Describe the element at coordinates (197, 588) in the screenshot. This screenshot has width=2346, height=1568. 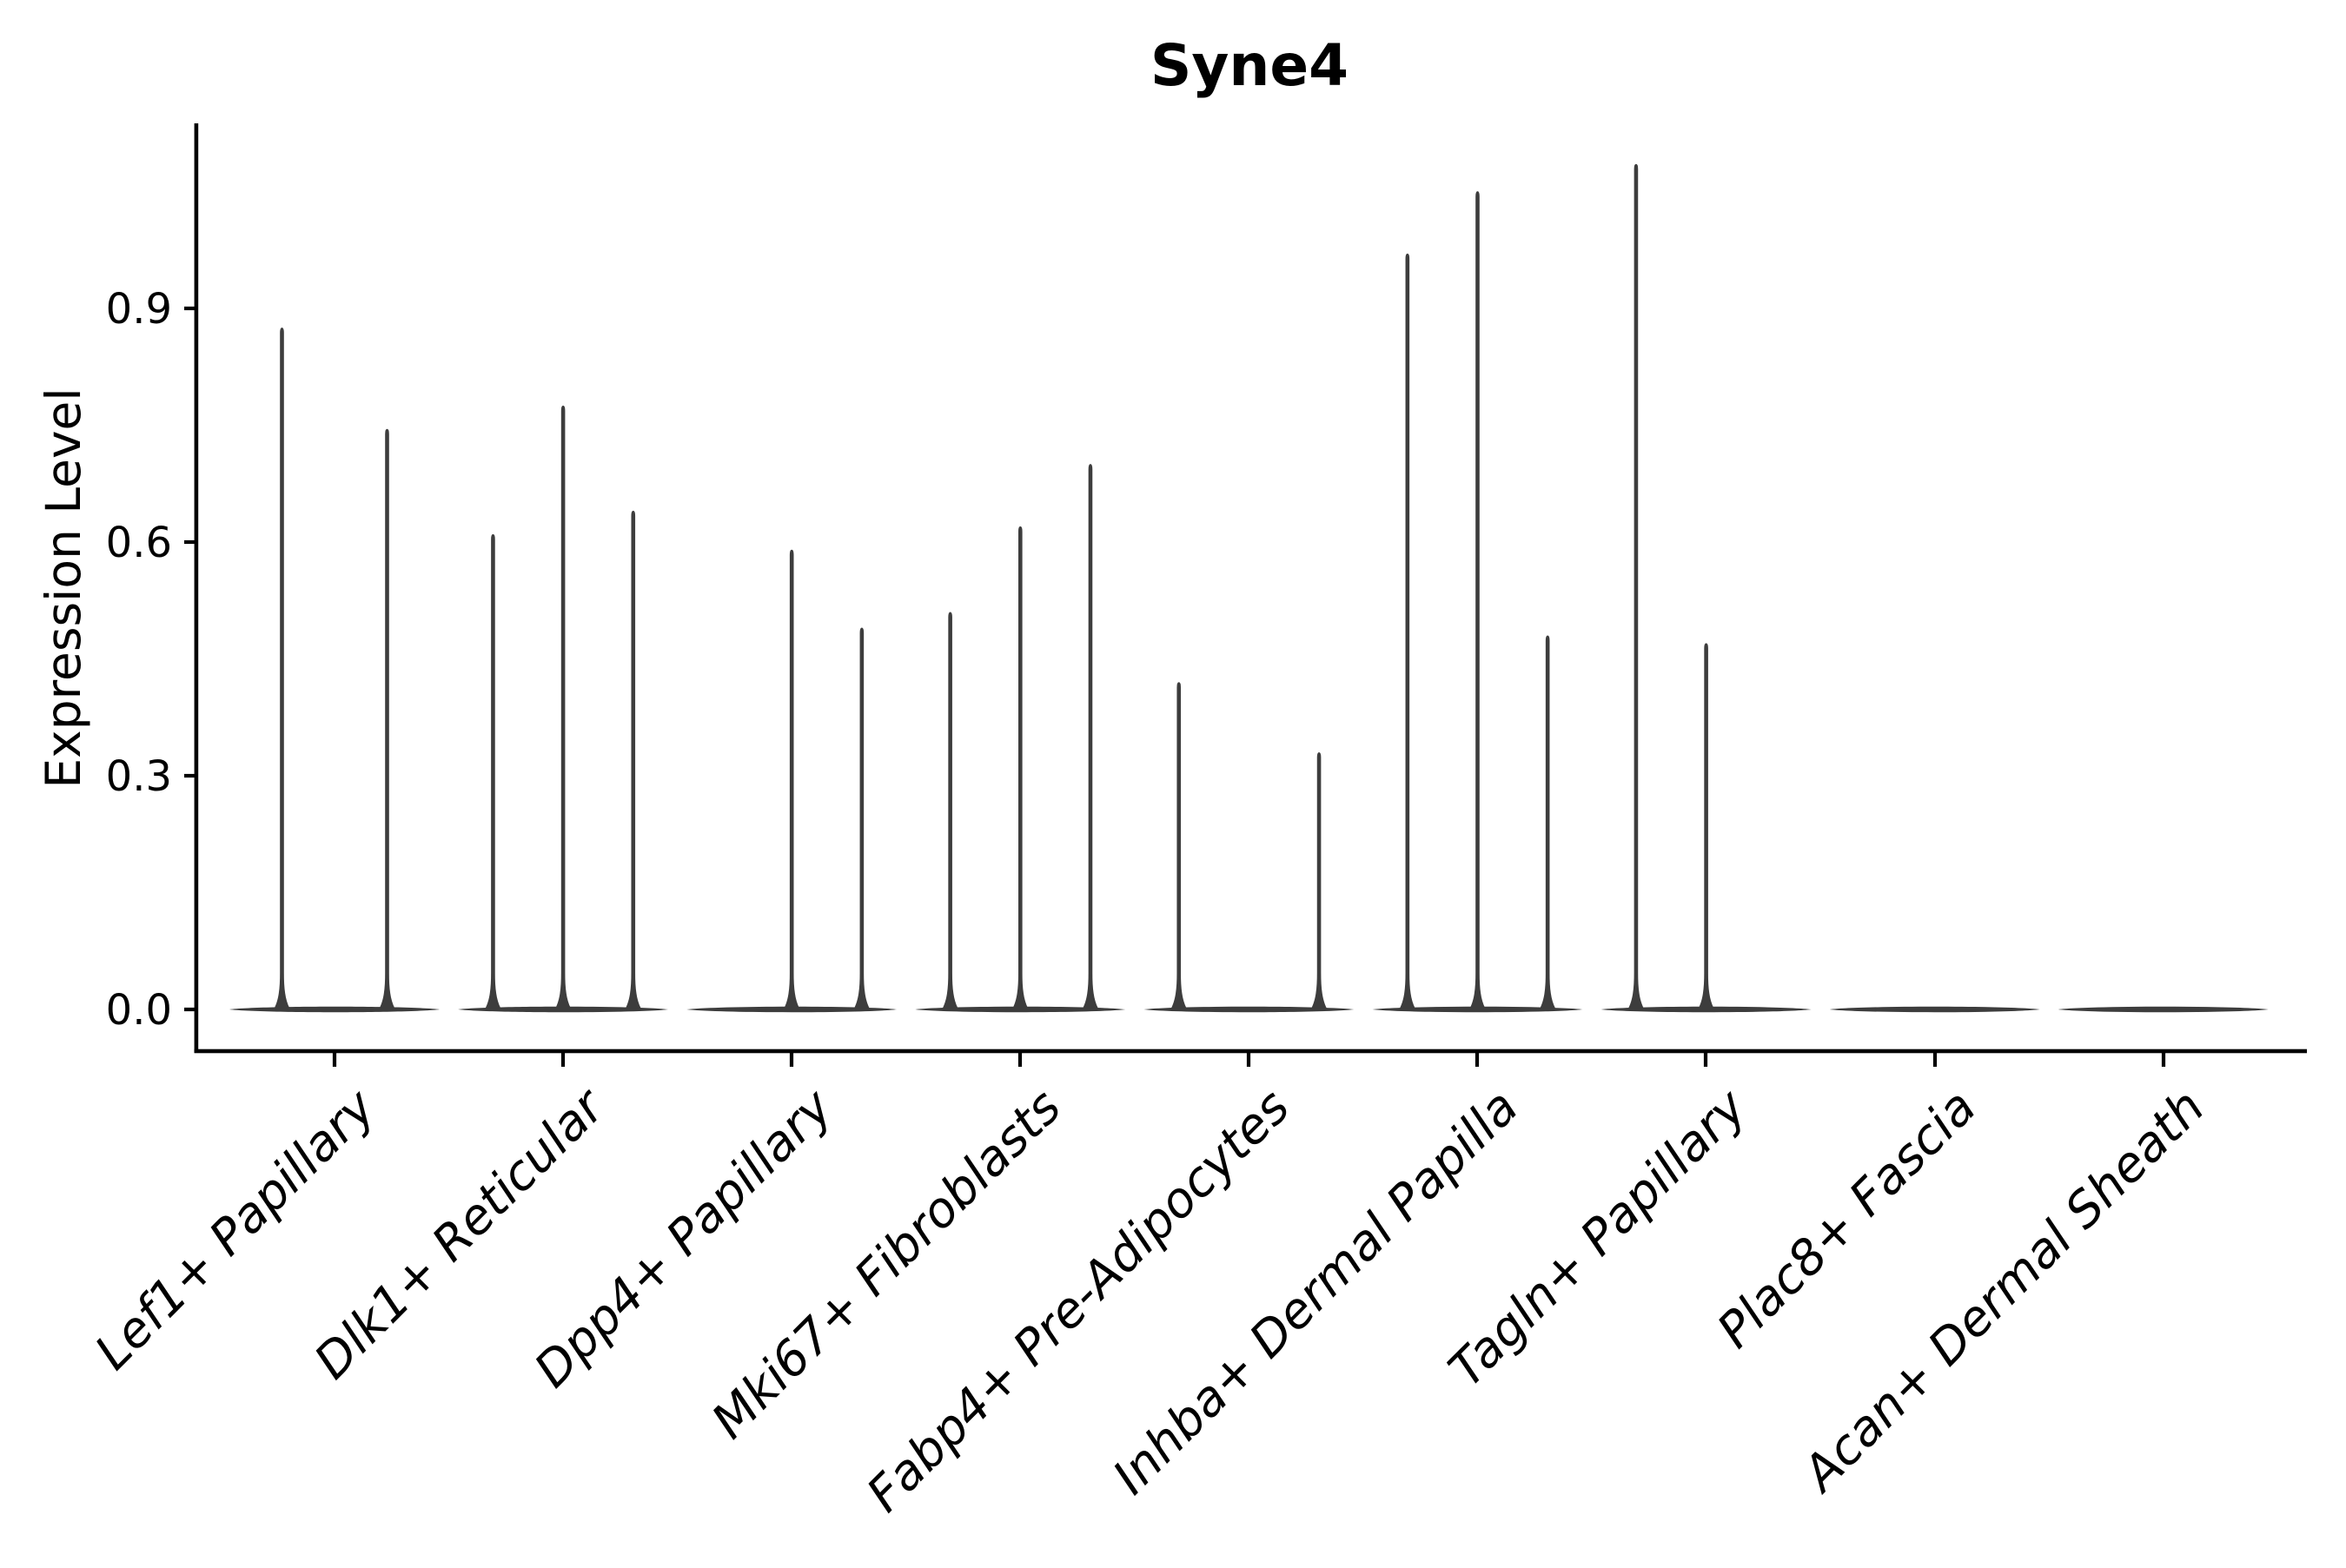
I see `left-axis-spine` at that location.